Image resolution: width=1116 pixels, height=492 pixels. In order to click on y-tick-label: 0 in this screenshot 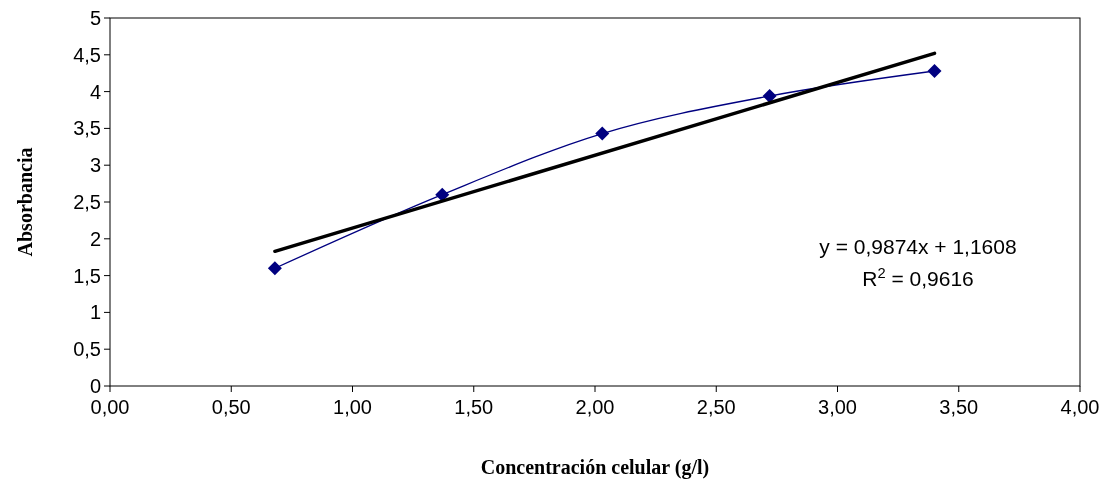, I will do `click(95, 386)`.